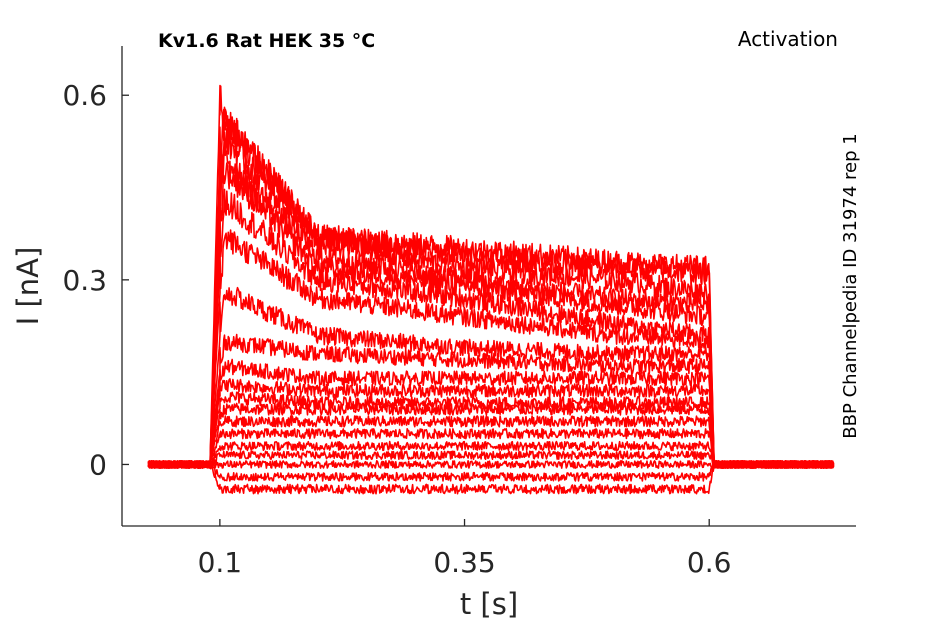  What do you see at coordinates (84, 280) in the screenshot?
I see `y-tick-label: 0.3` at bounding box center [84, 280].